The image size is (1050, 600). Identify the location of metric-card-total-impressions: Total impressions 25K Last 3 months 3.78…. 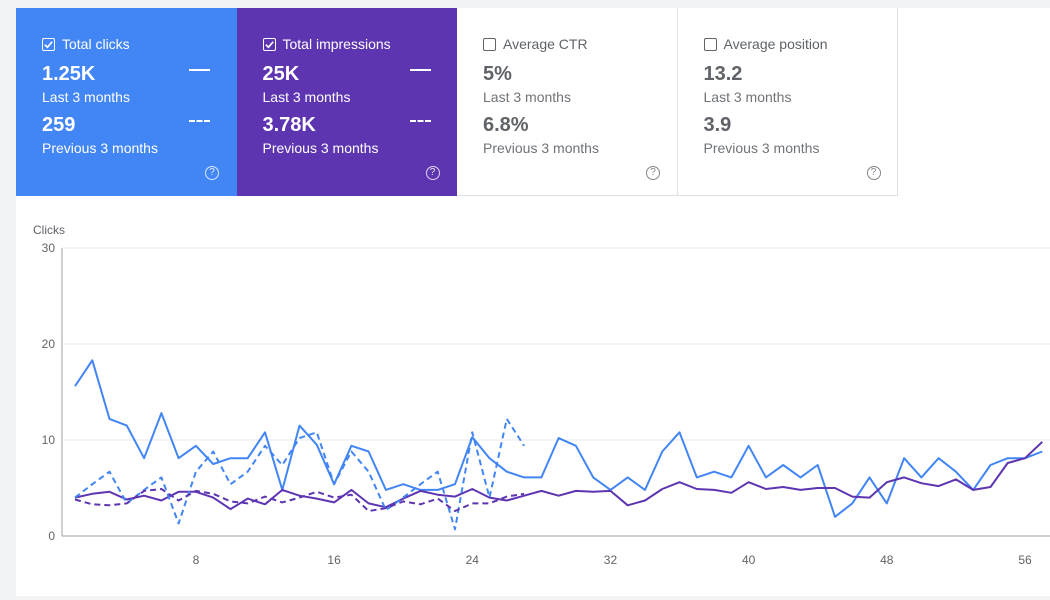
(346, 102).